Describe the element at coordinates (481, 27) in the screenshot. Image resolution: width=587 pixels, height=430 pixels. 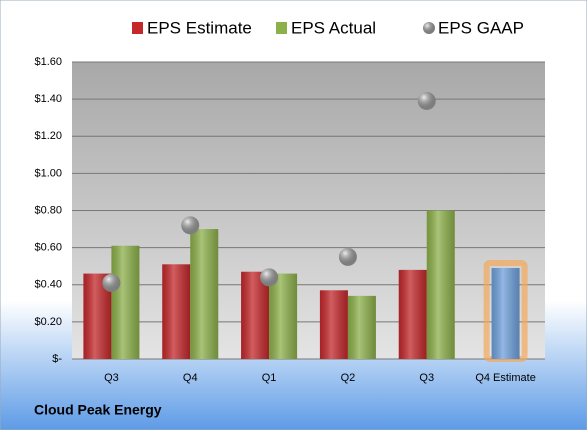
I see `legend-label: EPS GAAP` at that location.